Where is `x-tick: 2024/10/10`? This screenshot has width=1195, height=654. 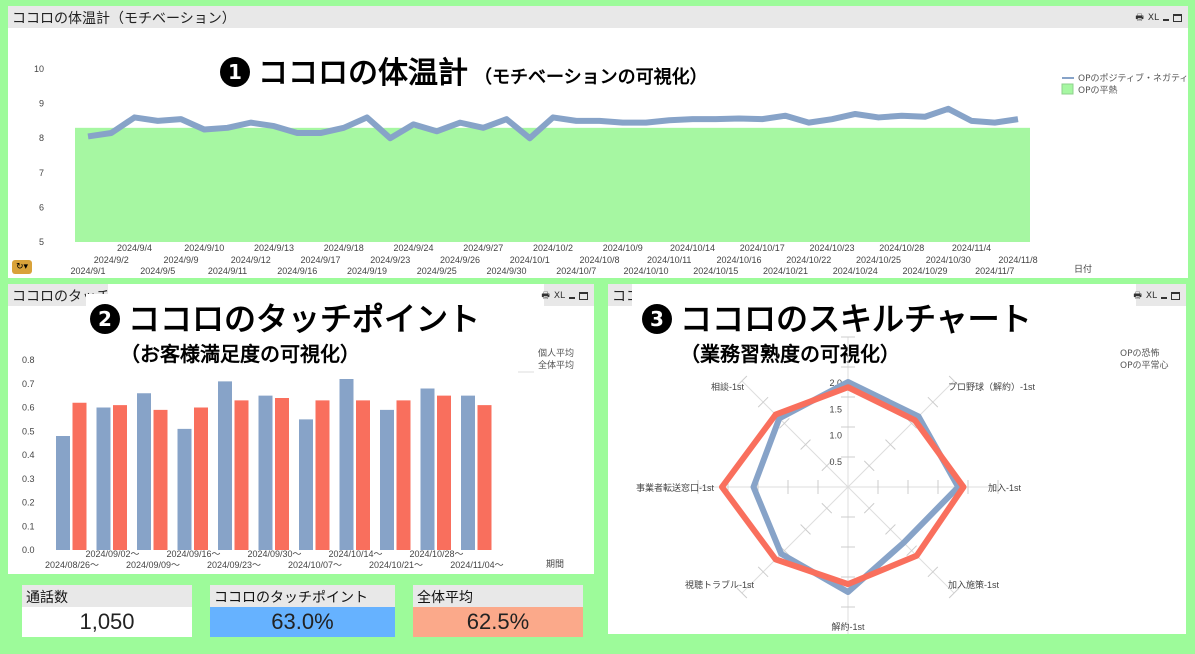
x-tick: 2024/10/10 is located at coordinates (645, 271).